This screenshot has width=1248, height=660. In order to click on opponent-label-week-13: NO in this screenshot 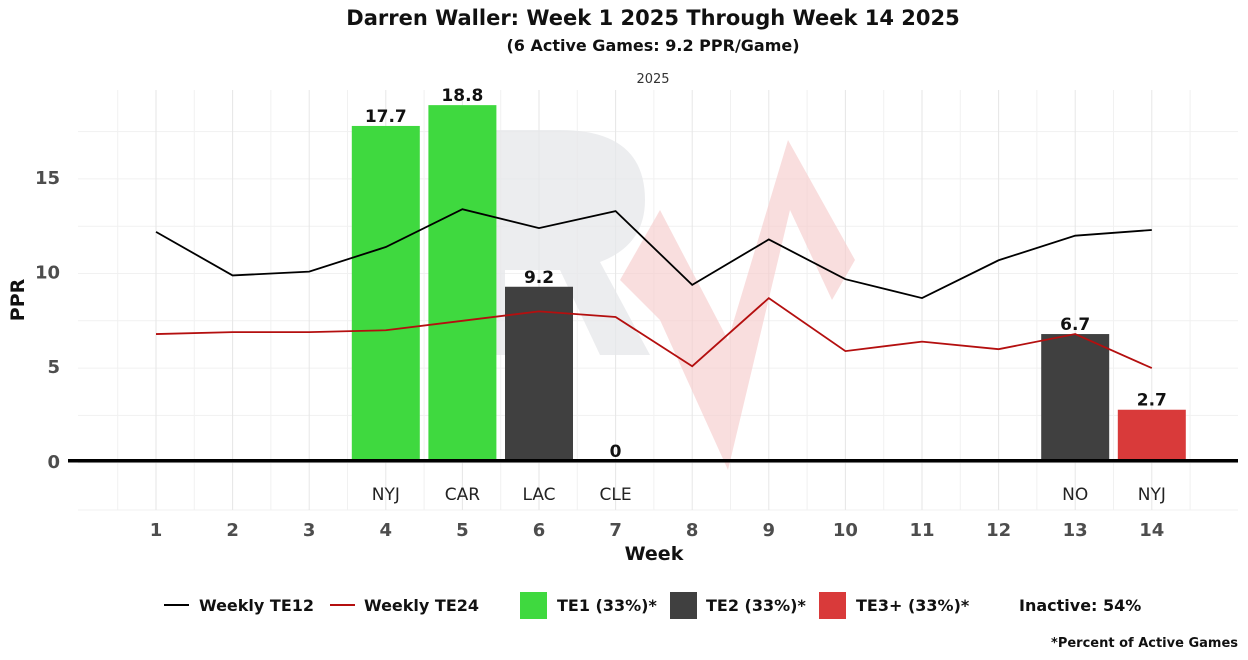, I will do `click(1075, 495)`.